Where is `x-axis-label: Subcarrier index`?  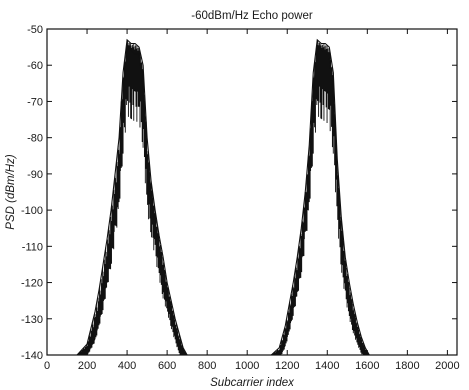 x-axis-label: Subcarrier index is located at coordinates (252, 383).